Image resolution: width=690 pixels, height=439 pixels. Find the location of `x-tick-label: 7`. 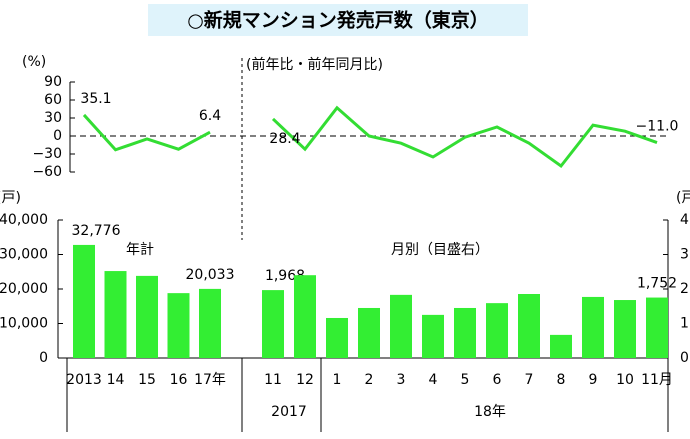

x-tick-label: 7 is located at coordinates (529, 380).